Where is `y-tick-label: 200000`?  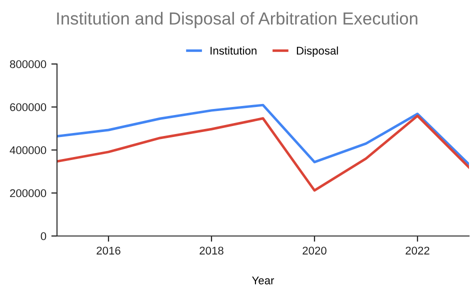 y-tick-label: 200000 is located at coordinates (28, 193).